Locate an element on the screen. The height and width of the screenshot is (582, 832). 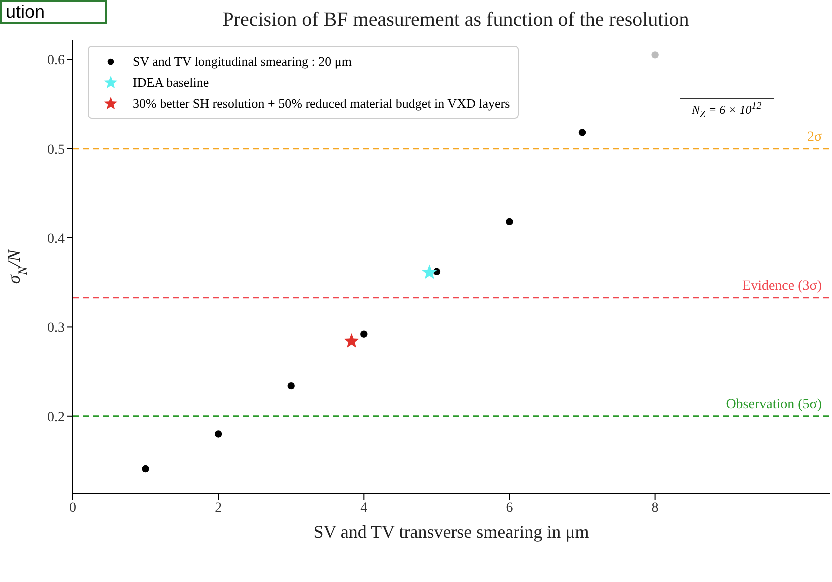
x-axis-title: SV and TV transverse smearing in μm is located at coordinates (452, 532).